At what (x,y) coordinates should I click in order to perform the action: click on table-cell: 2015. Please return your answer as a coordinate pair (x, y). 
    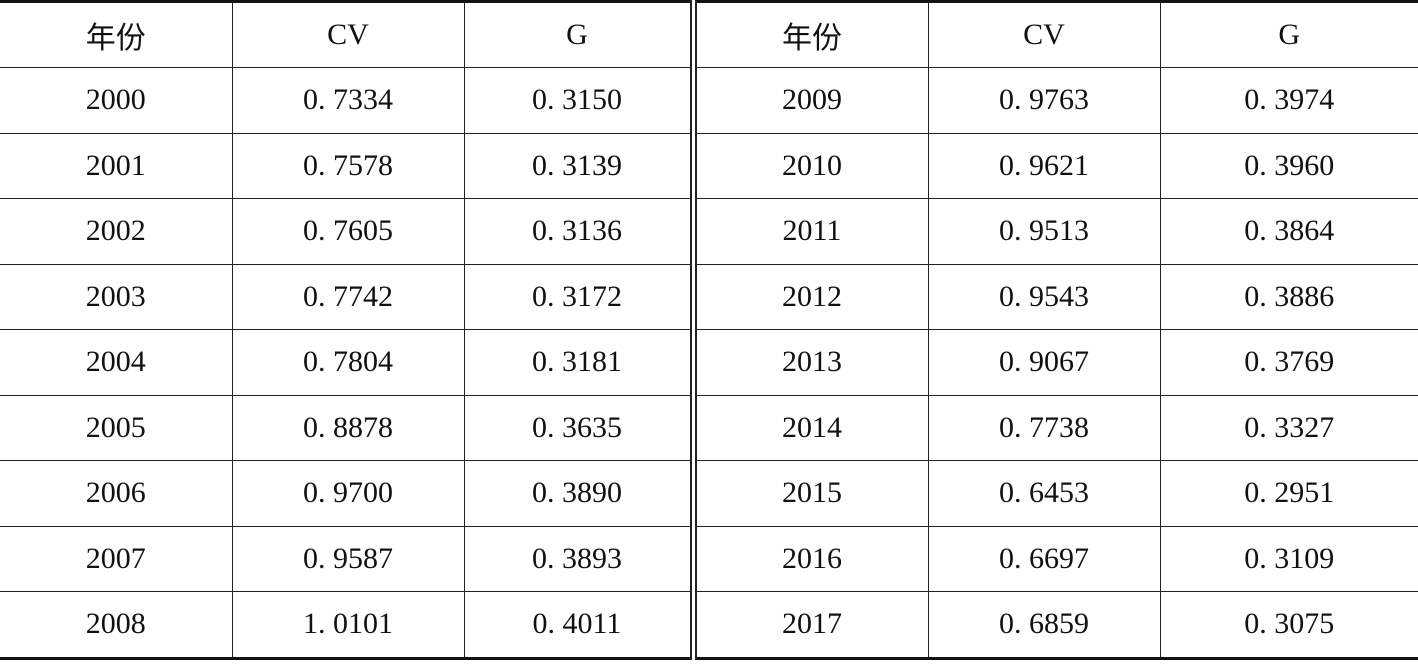
    Looking at the image, I should click on (809, 493).